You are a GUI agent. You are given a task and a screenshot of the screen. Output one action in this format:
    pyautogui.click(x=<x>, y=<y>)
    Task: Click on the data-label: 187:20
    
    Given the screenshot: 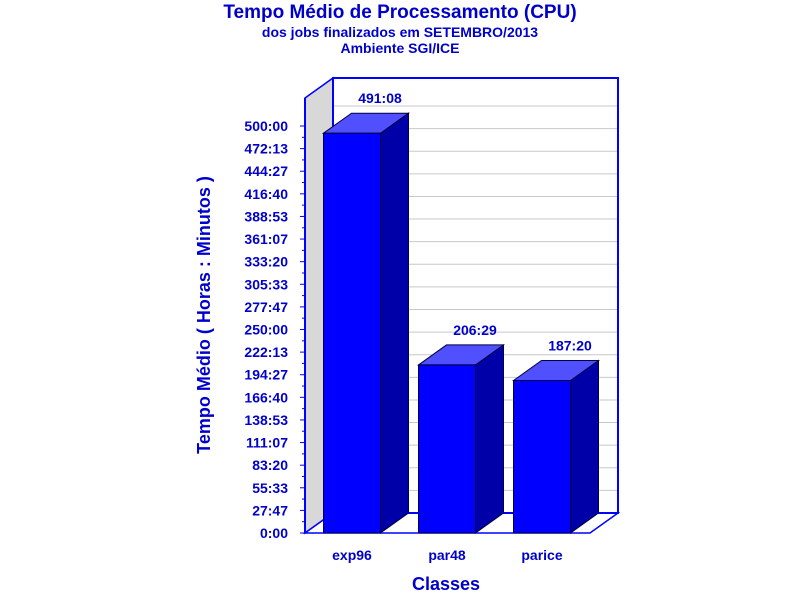 What is the action you would take?
    pyautogui.click(x=570, y=346)
    